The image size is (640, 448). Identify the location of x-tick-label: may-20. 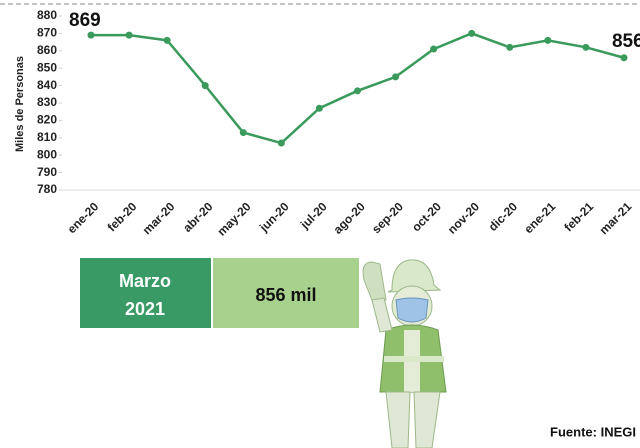
(233, 218).